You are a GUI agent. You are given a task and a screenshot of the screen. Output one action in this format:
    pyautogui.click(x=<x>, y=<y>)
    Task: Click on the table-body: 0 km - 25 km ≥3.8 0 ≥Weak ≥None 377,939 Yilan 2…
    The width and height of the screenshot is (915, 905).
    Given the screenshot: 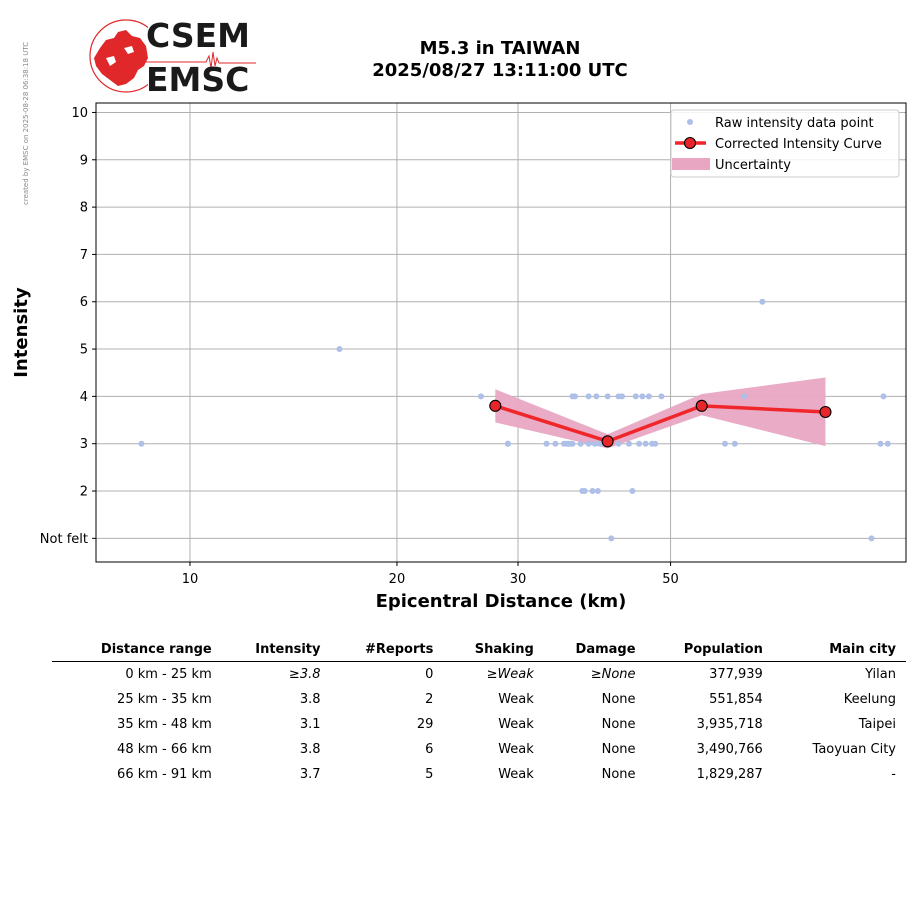 What is the action you would take?
    pyautogui.click(x=479, y=725)
    